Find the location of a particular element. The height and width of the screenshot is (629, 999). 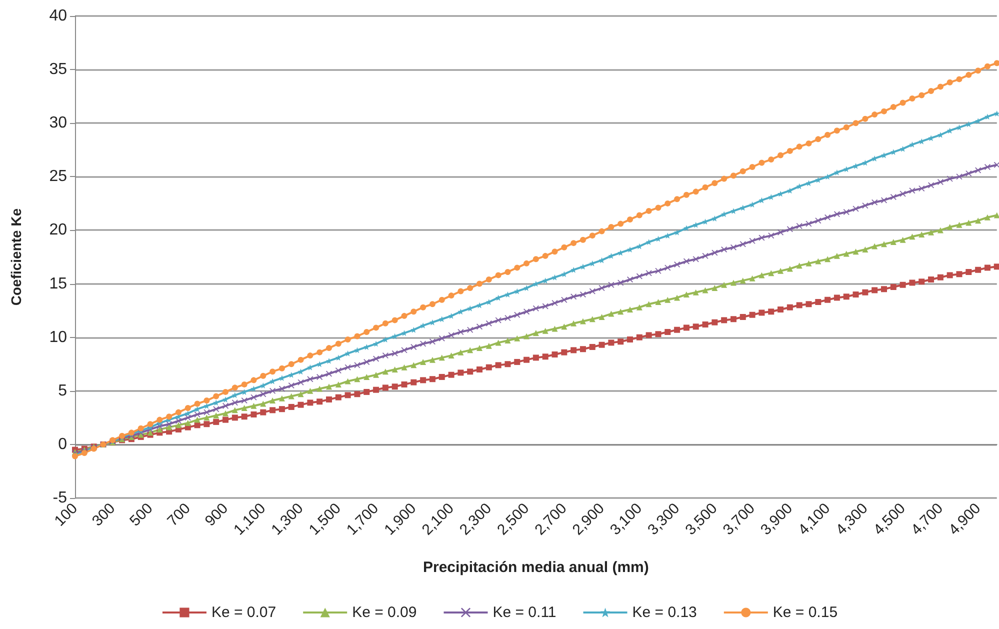

legend-label: Ke = 0.11 is located at coordinates (524, 612).